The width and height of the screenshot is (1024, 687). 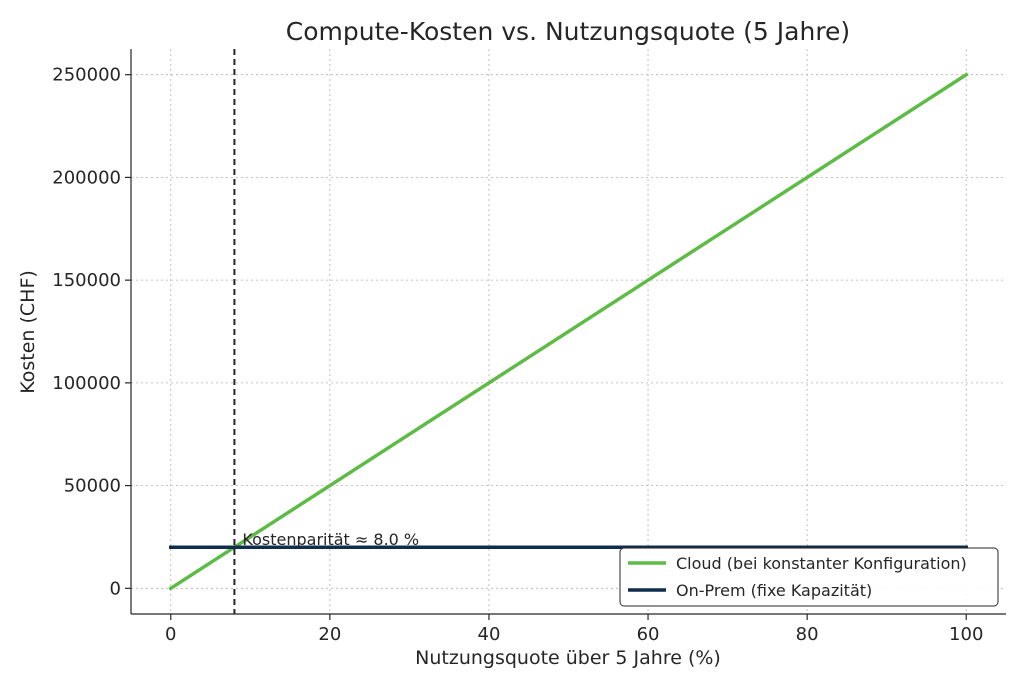 I want to click on legend-box, so click(x=809, y=577).